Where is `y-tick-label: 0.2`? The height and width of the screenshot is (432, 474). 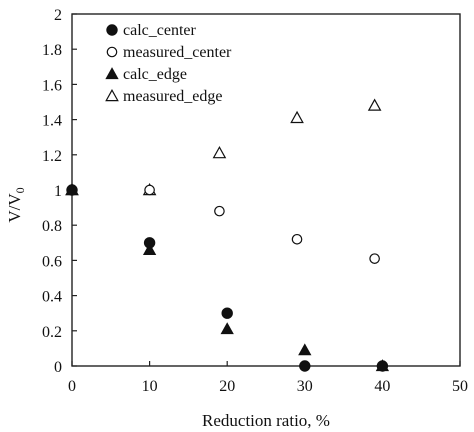
y-tick-label: 0.2 is located at coordinates (52, 332).